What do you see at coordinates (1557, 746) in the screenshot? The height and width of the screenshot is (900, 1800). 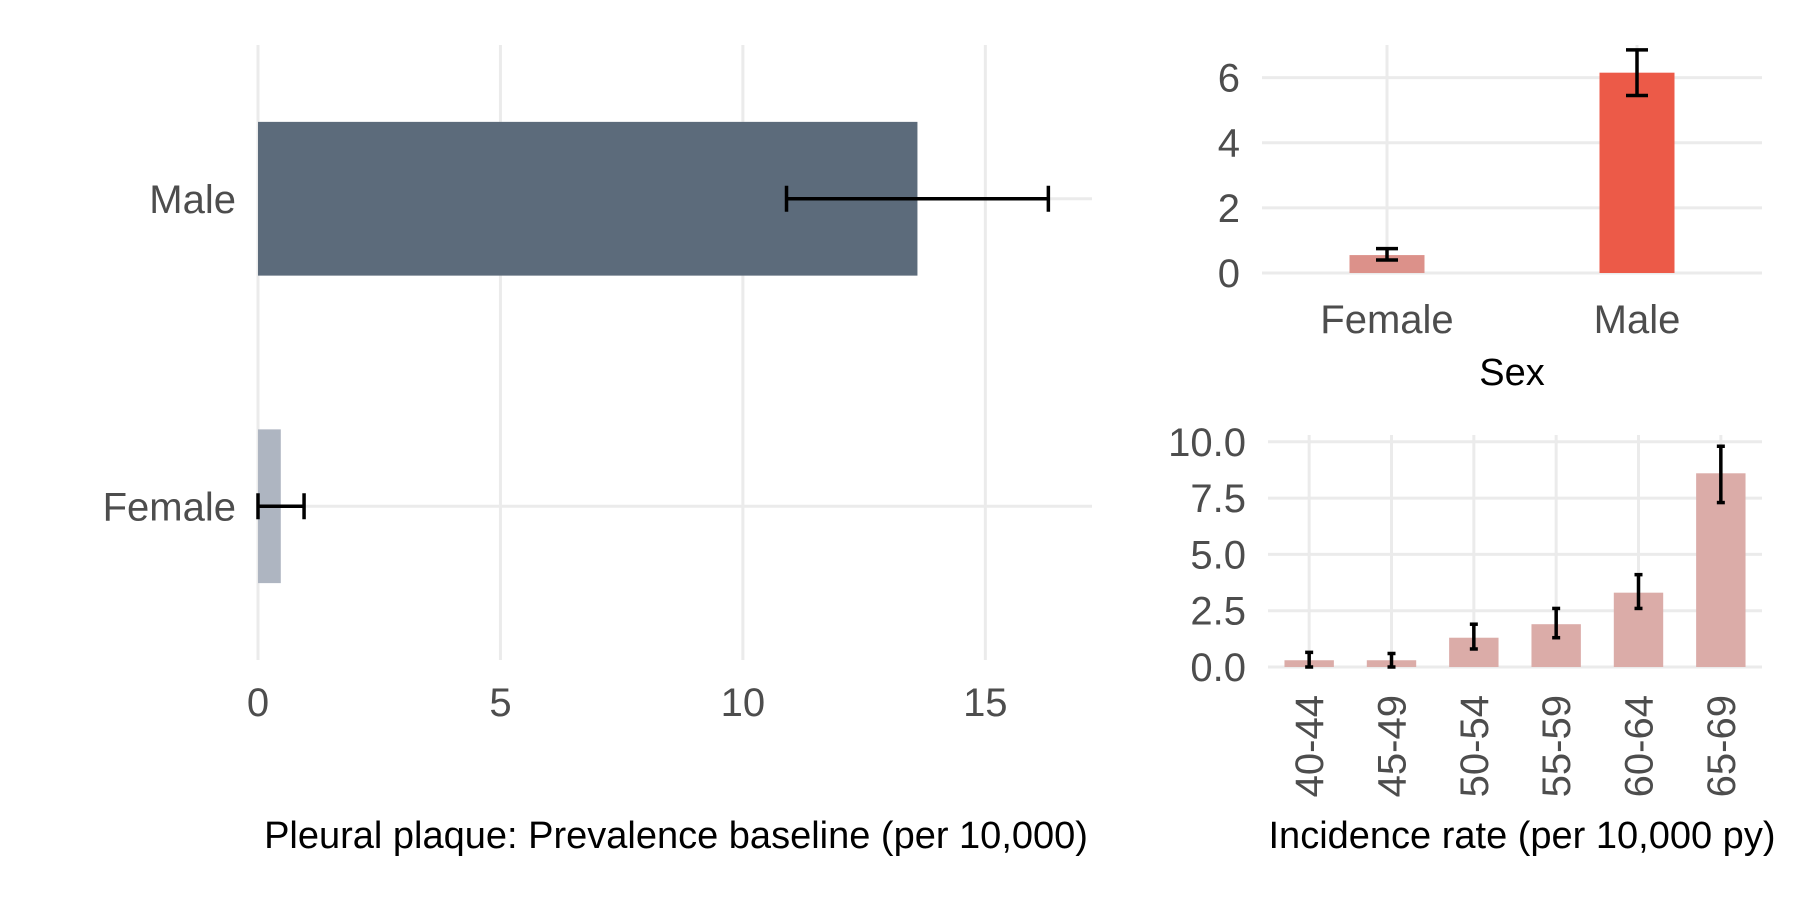 I see `x-tick-label: 55-59` at bounding box center [1557, 746].